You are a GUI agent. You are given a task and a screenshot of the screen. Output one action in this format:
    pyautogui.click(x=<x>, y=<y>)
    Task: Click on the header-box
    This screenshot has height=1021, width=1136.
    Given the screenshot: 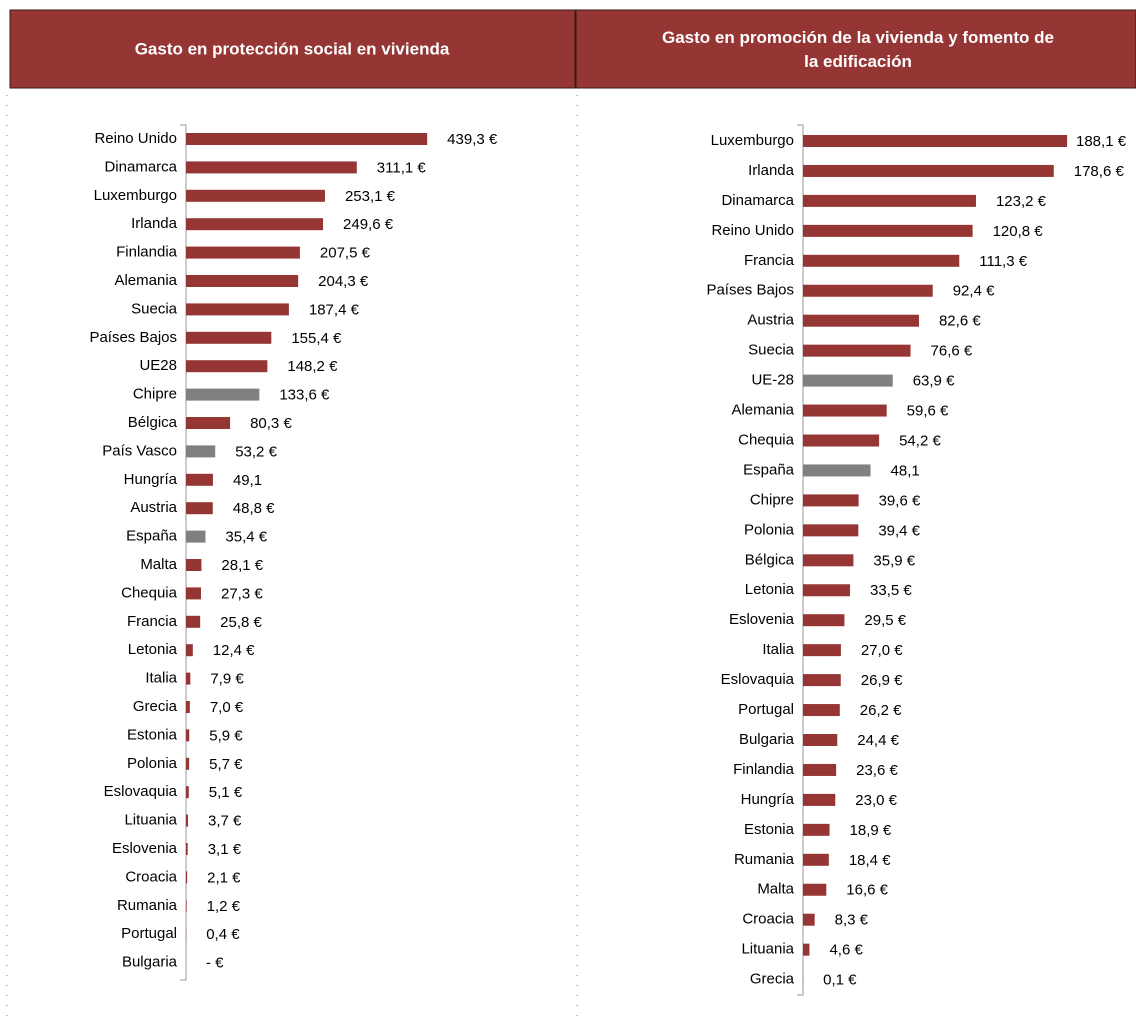 What is the action you would take?
    pyautogui.click(x=856, y=49)
    